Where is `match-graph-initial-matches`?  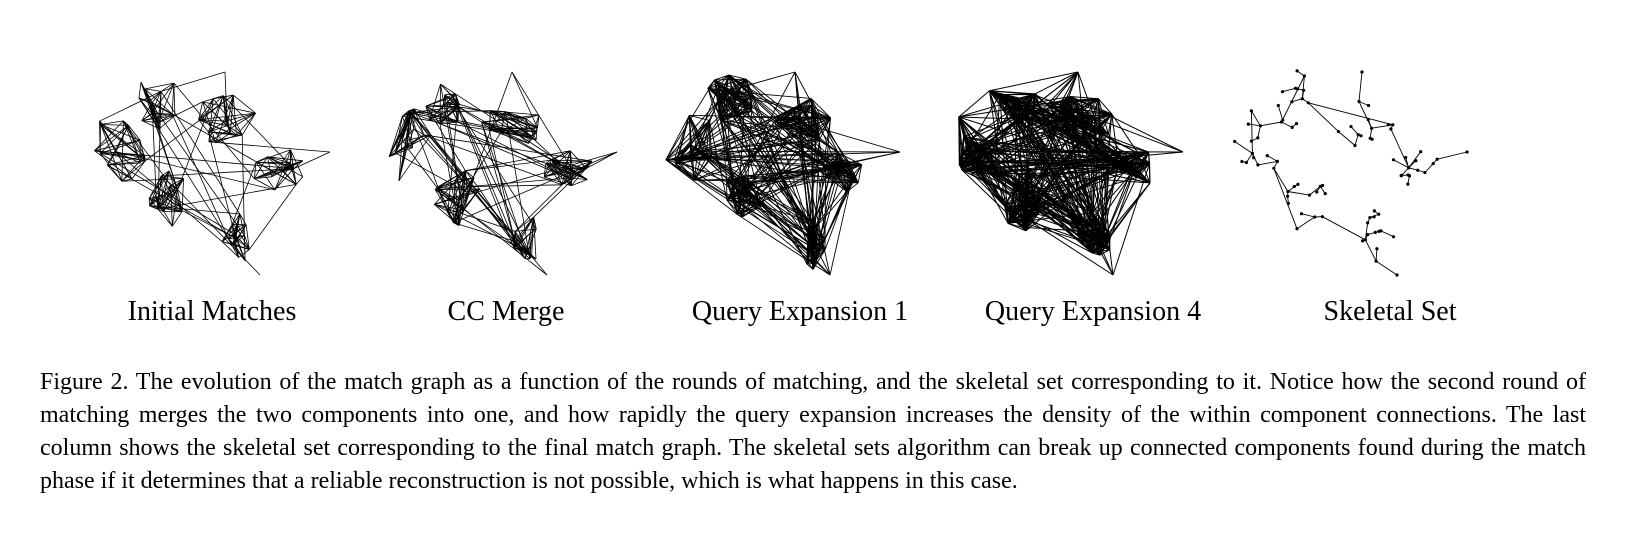 match-graph-initial-matches is located at coordinates (212, 173).